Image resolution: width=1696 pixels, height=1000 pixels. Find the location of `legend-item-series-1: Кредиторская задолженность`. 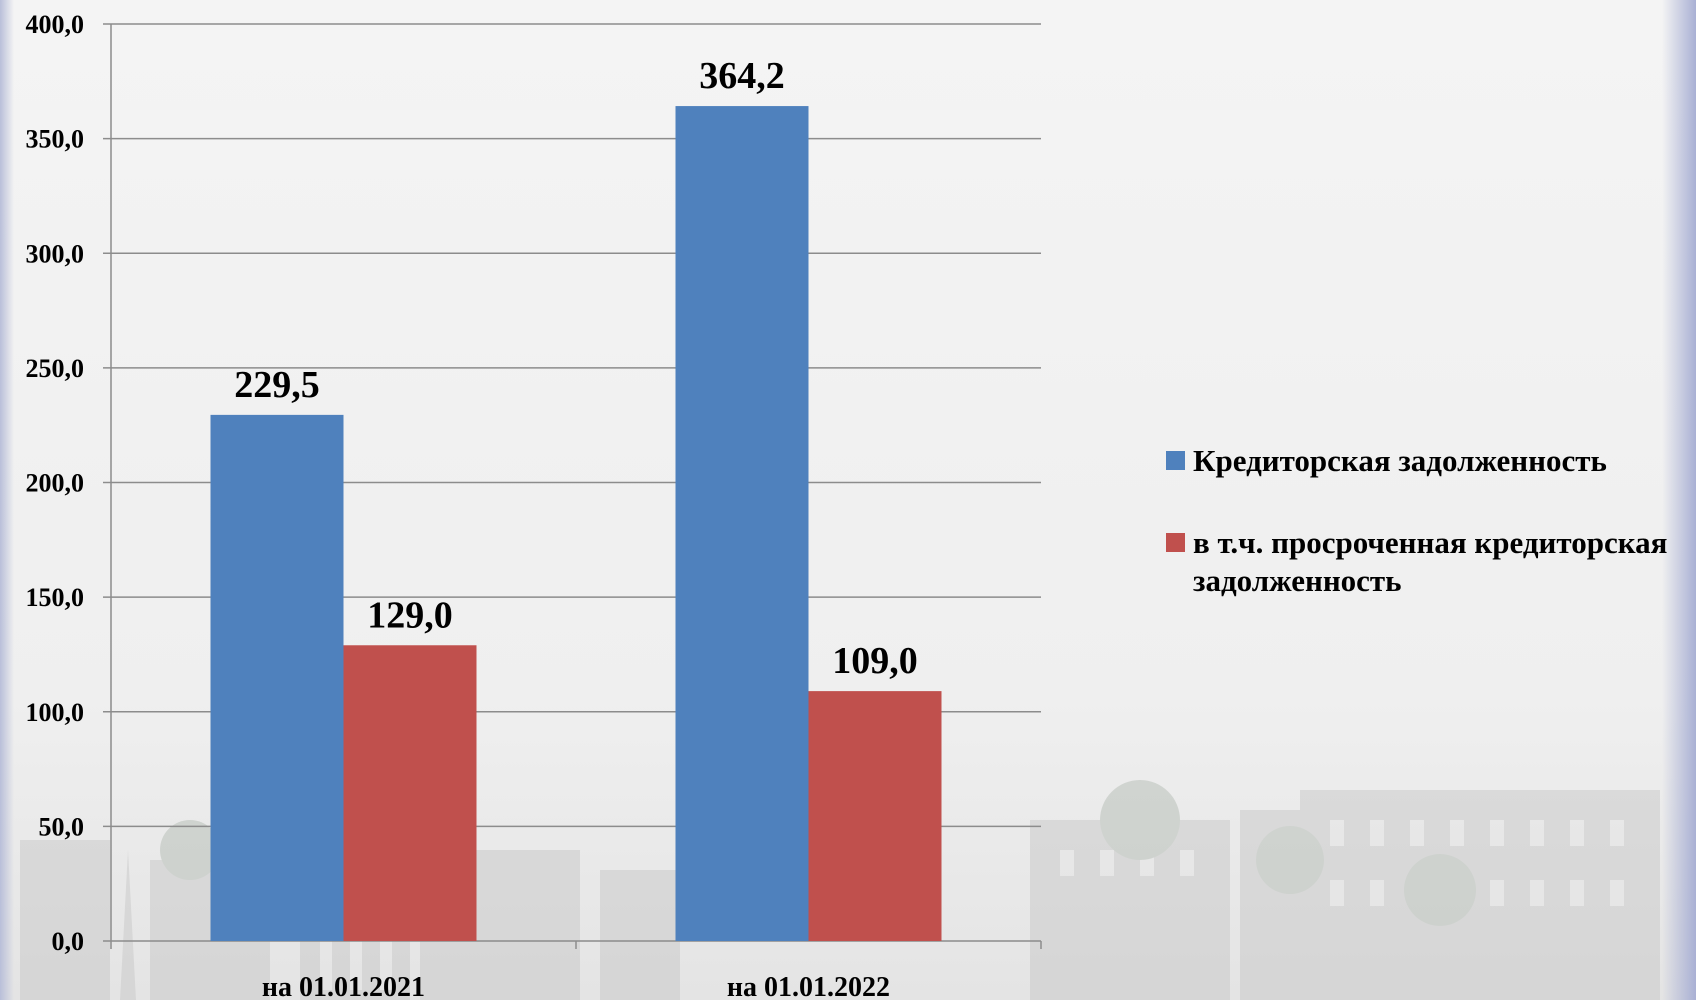

legend-item-series-1: Кредиторская задолженность is located at coordinates (1431, 461).